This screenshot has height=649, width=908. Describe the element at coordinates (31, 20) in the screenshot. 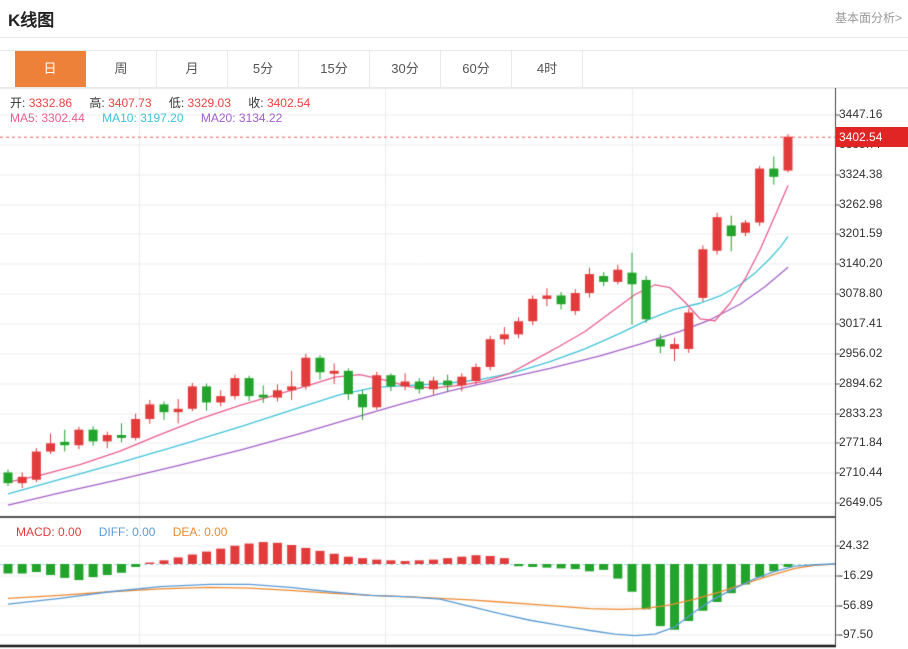

I see `page-title: K线图` at that location.